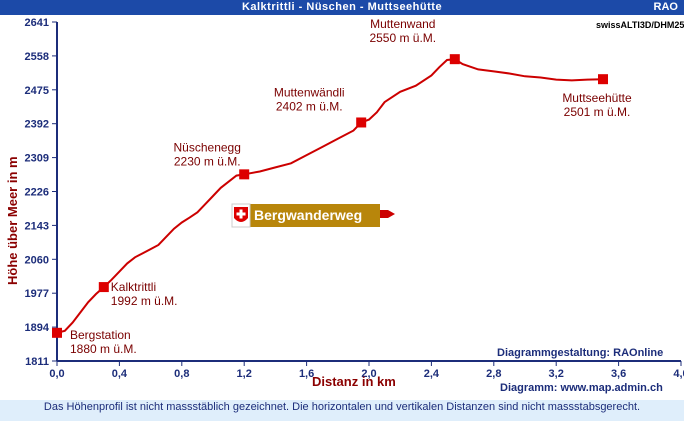 This screenshot has width=684, height=421. Describe the element at coordinates (181, 374) in the screenshot. I see `x-tick-label: 0,8` at that location.